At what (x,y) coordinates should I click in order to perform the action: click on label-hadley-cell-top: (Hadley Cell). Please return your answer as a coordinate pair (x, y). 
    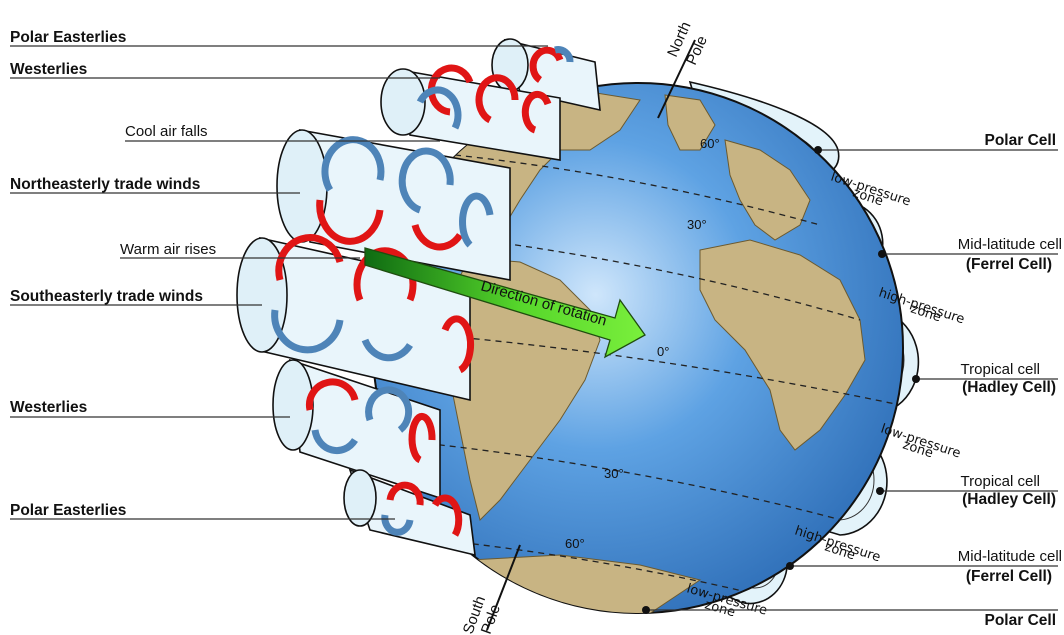
    Looking at the image, I should click on (1009, 387).